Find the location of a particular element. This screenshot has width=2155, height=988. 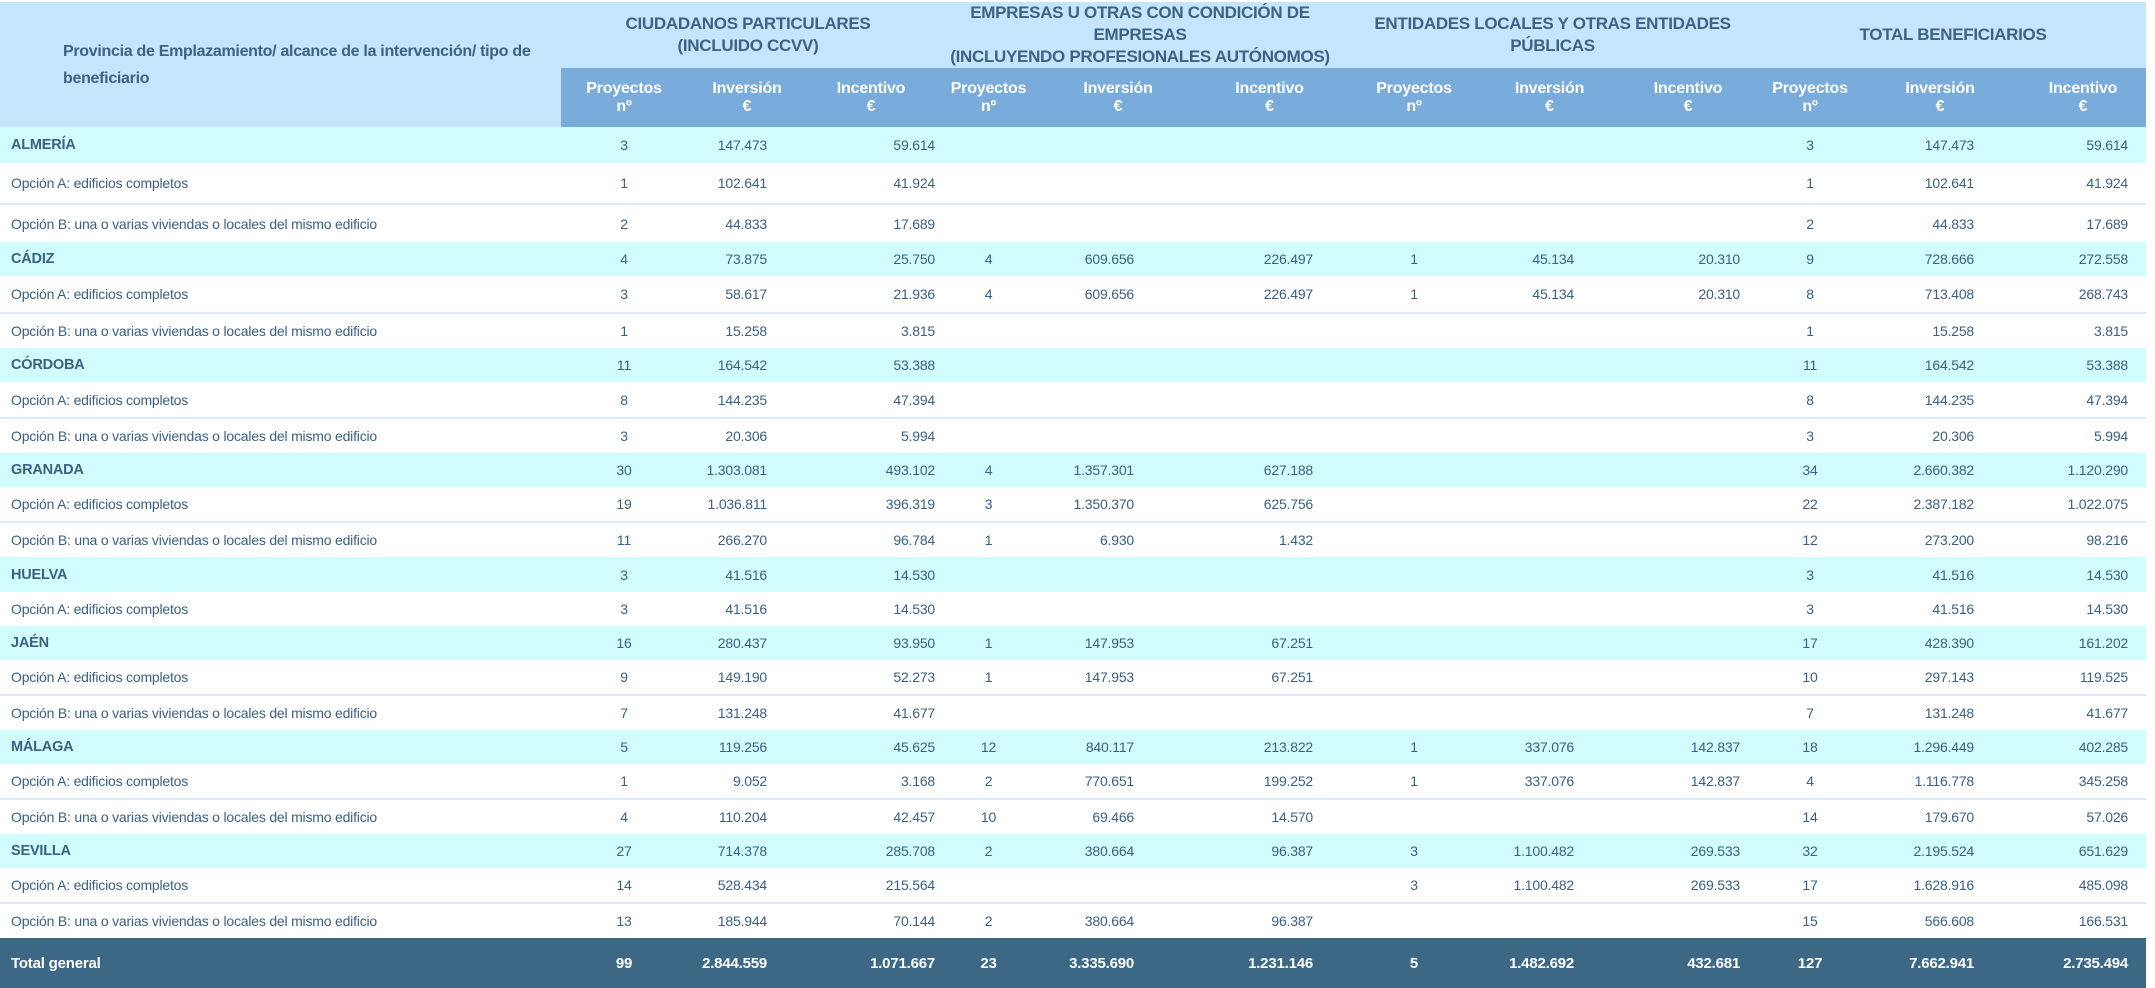

cell-inversion: 1.296.449 is located at coordinates (1940, 747).